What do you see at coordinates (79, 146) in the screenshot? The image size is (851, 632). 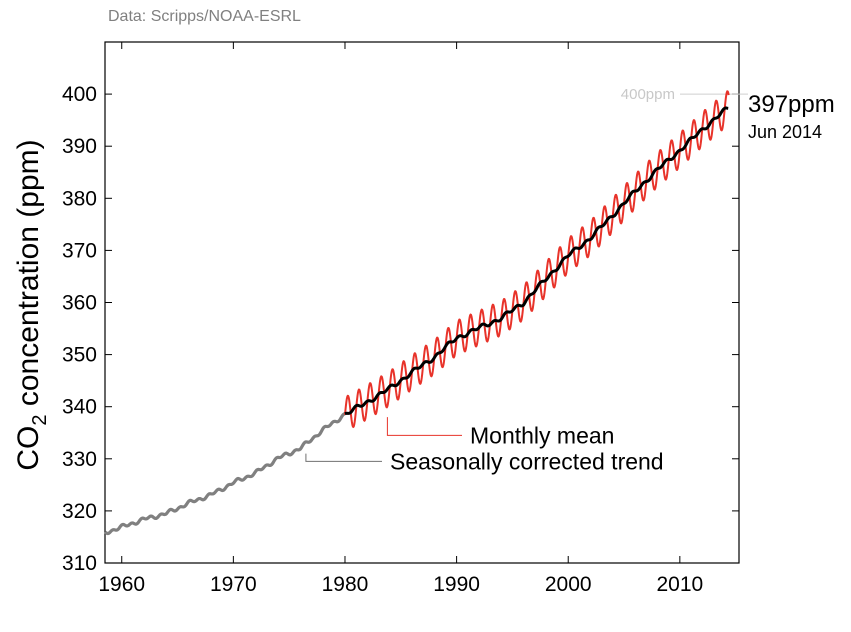 I see `y-tick-label: 390` at bounding box center [79, 146].